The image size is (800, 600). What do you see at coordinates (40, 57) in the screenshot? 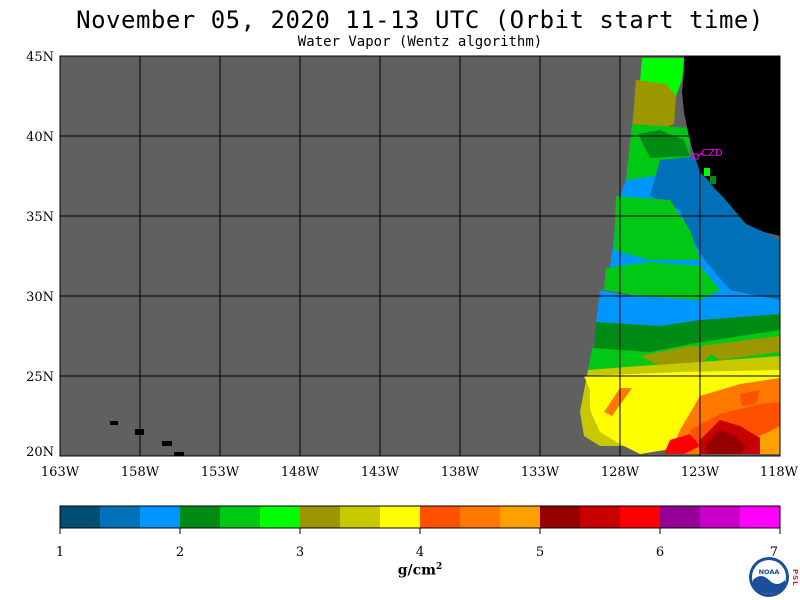
I see `lat-label: 45N` at bounding box center [40, 57].